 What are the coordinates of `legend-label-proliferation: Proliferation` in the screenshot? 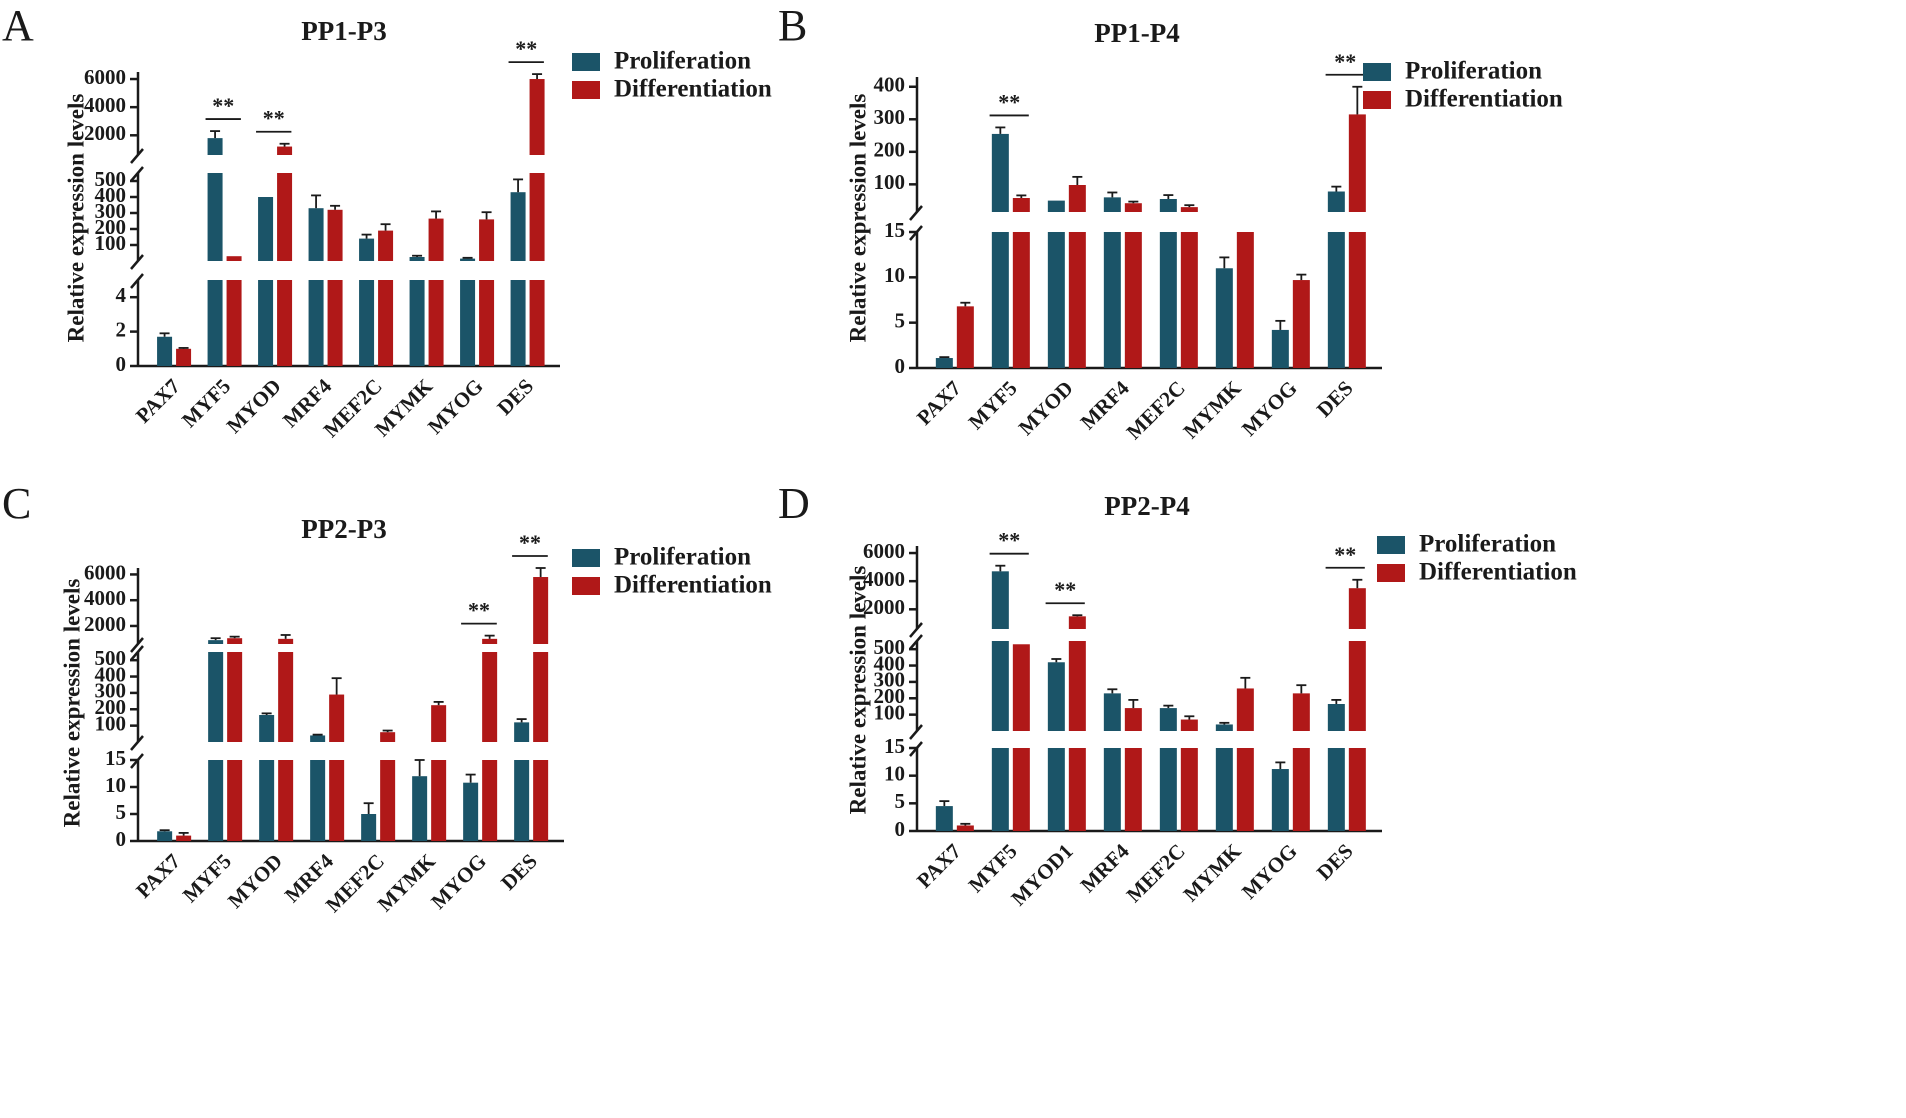 It's located at (1473, 71).